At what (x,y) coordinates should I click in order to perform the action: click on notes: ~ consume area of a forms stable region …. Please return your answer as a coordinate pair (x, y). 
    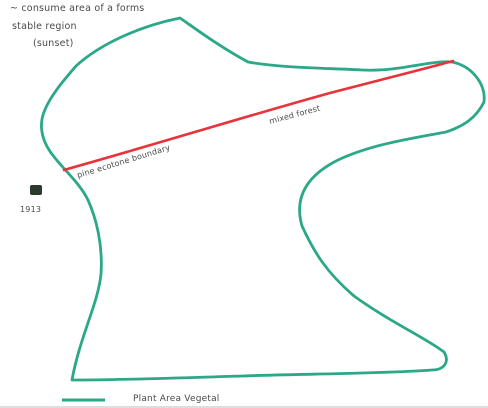
    Looking at the image, I should click on (77, 26).